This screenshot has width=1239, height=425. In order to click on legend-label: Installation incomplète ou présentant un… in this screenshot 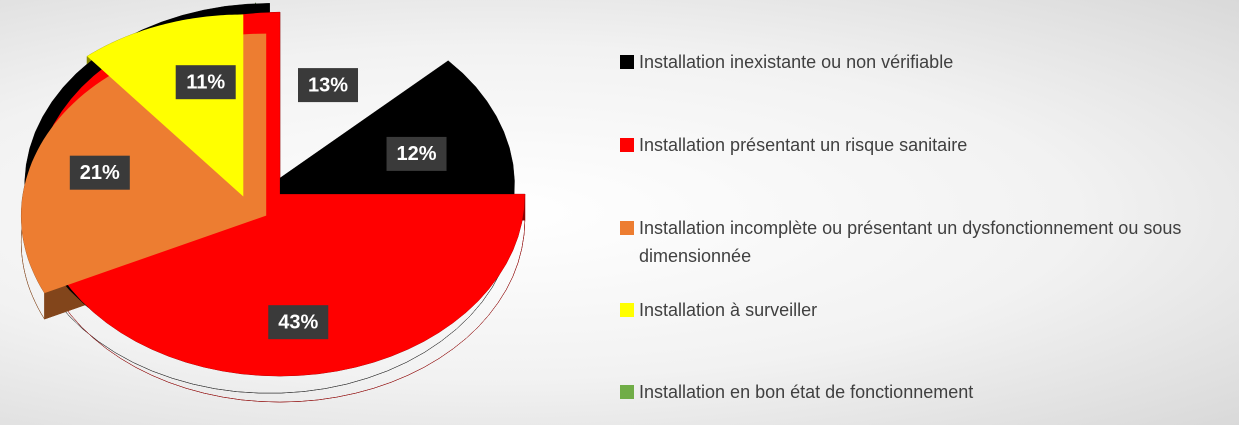, I will do `click(910, 242)`.